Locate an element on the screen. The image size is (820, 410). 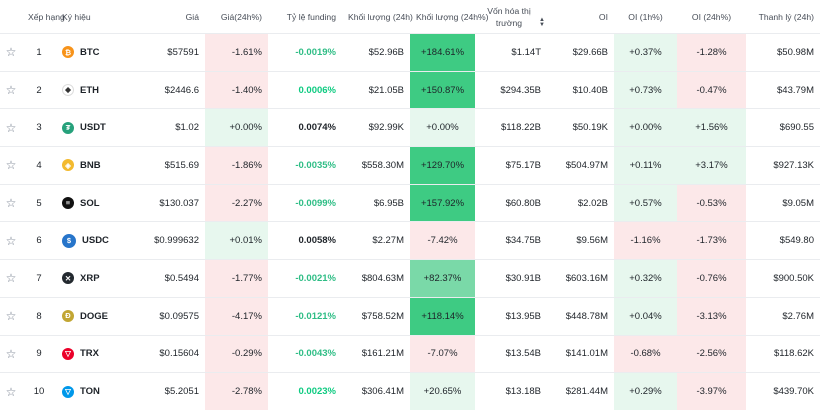
oi-cell: $2.02B is located at coordinates (580, 202).